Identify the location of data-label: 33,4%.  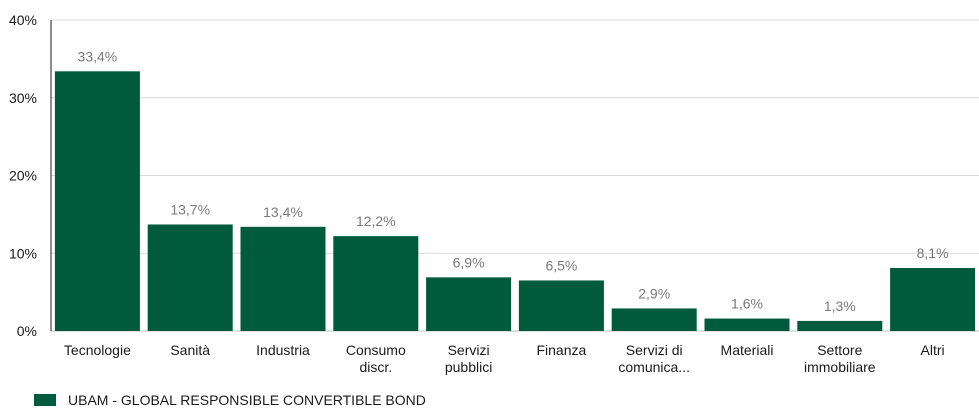
(98, 56).